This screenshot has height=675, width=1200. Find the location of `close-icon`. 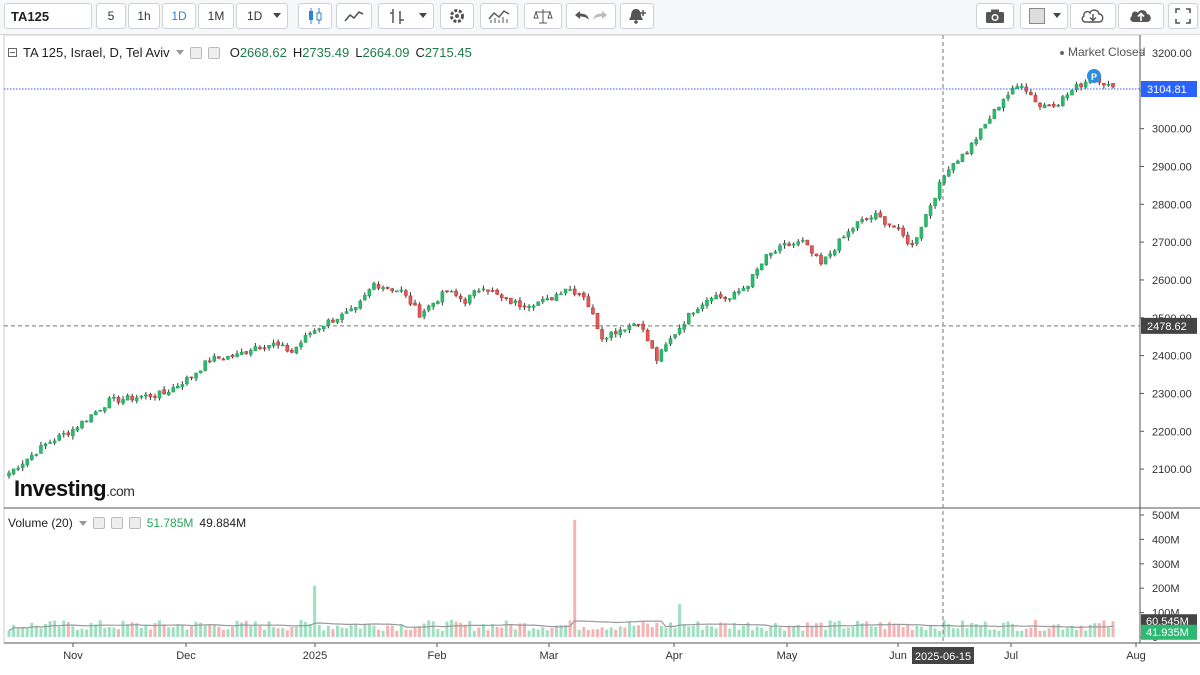

close-icon is located at coordinates (134, 523).